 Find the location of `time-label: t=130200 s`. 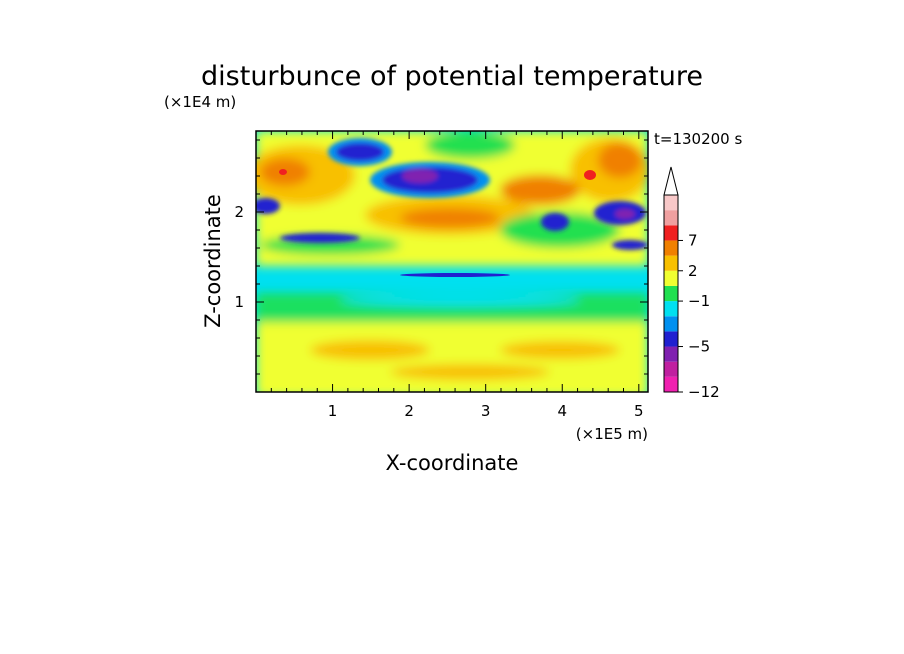

time-label: t=130200 s is located at coordinates (698, 139).